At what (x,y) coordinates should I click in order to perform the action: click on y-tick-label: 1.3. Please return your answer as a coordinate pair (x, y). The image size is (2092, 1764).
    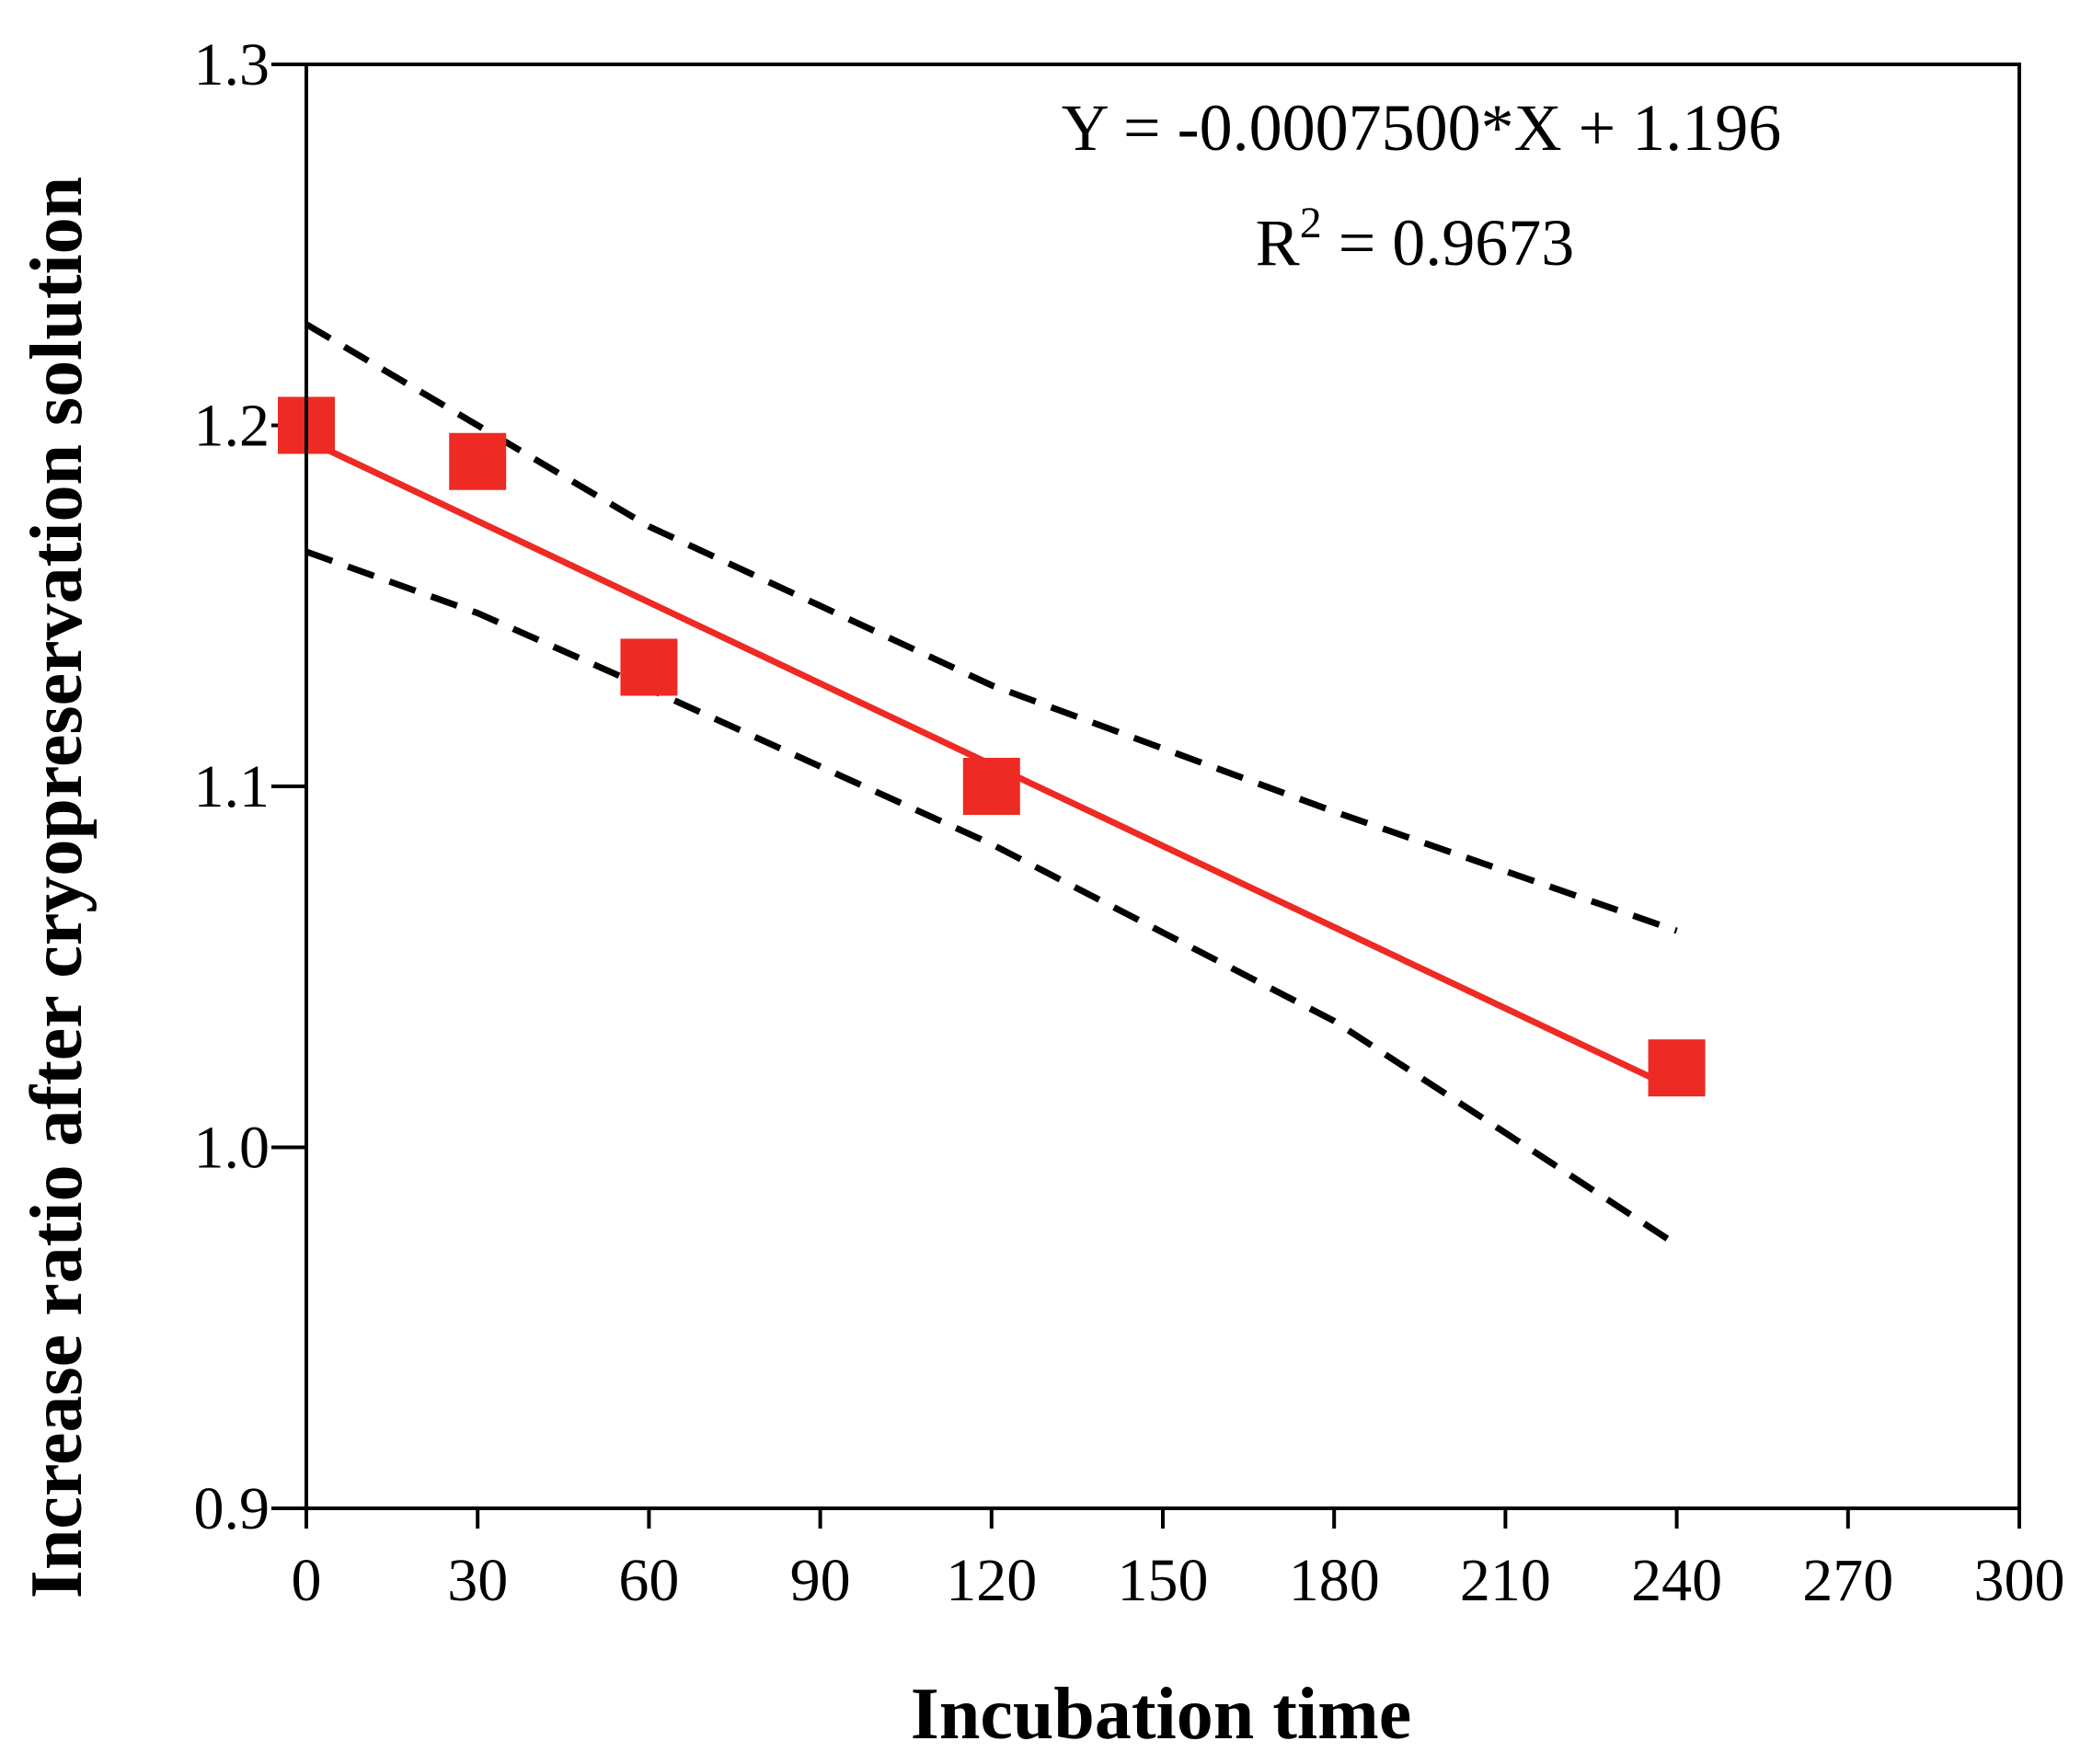
    Looking at the image, I should click on (232, 64).